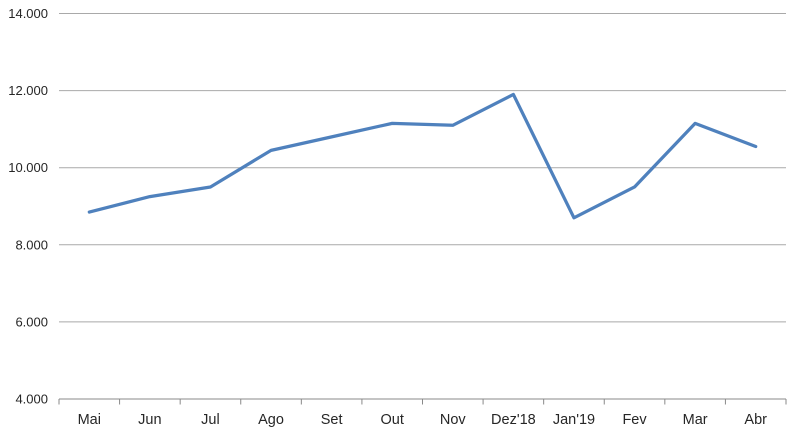 The width and height of the screenshot is (800, 440). Describe the element at coordinates (271, 420) in the screenshot. I see `x-axis-tick-label: Ago` at that location.